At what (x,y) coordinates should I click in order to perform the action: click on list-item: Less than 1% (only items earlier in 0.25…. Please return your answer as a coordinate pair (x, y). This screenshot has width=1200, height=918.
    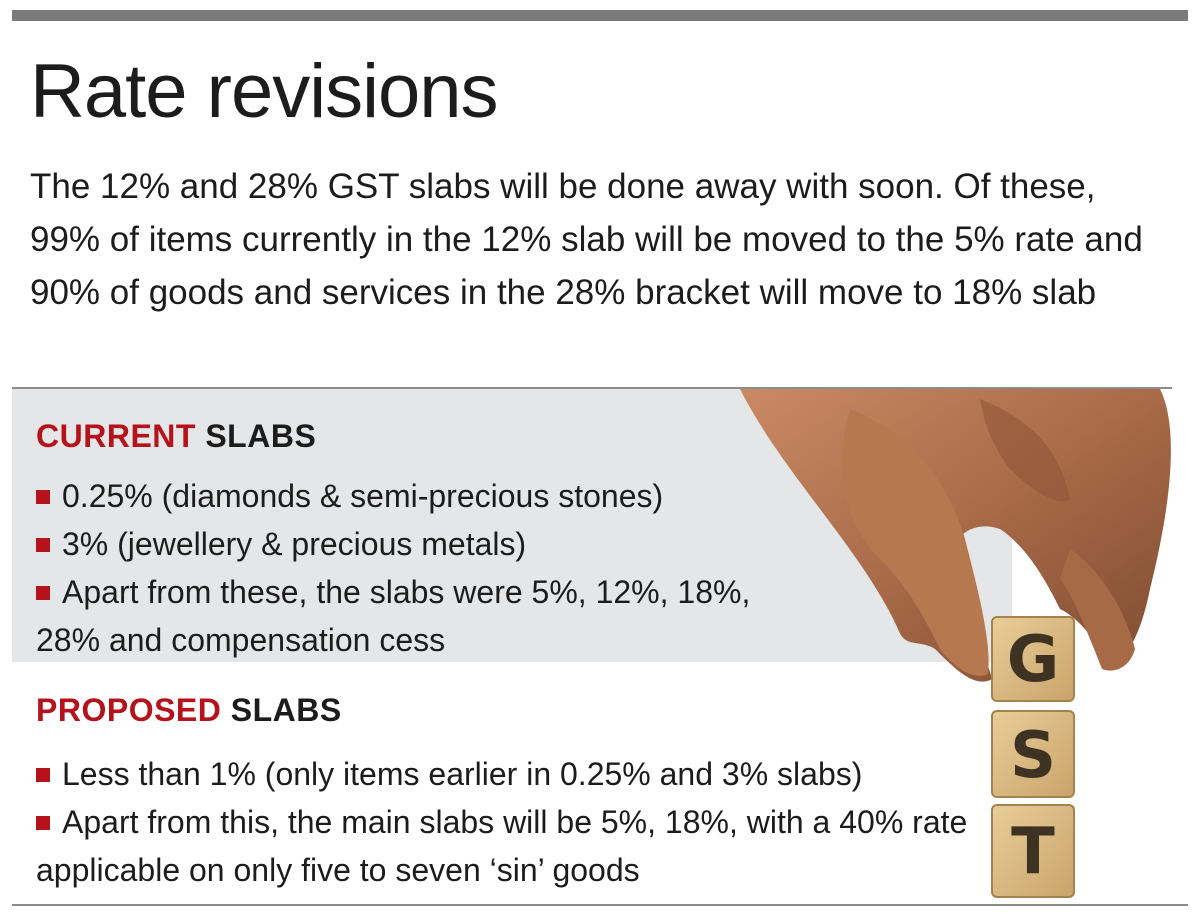
    Looking at the image, I should click on (516, 774).